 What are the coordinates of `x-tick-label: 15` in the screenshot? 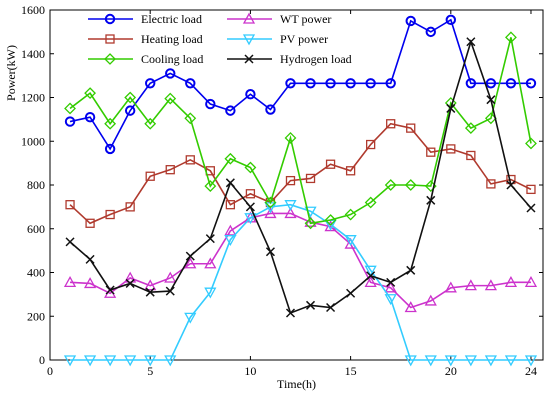 It's located at (351, 371).